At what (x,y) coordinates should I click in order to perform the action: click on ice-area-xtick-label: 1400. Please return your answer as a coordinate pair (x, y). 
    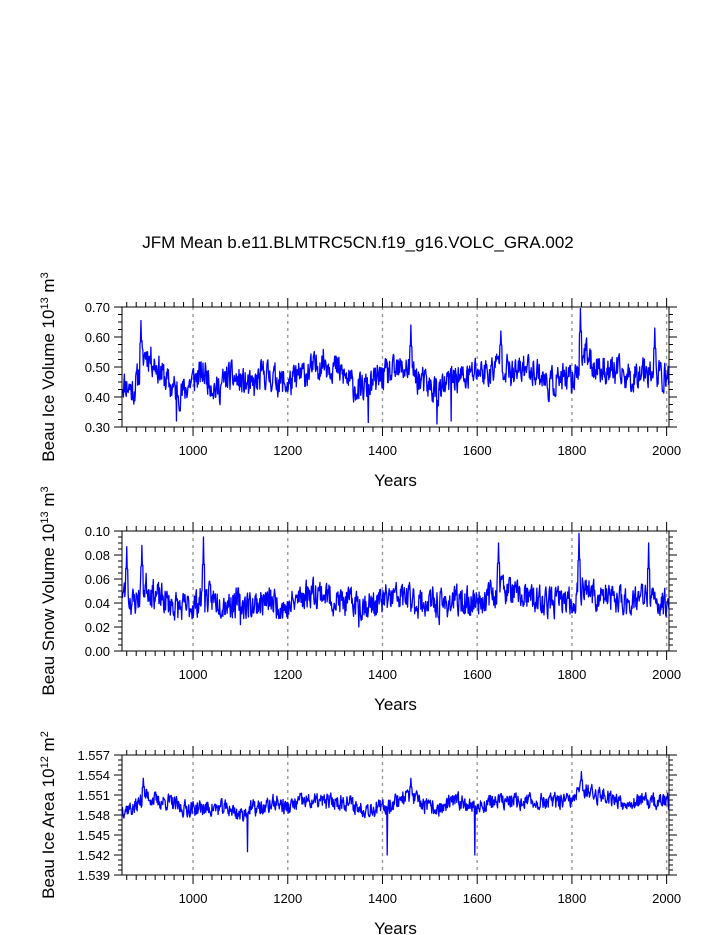
    Looking at the image, I should click on (382, 898).